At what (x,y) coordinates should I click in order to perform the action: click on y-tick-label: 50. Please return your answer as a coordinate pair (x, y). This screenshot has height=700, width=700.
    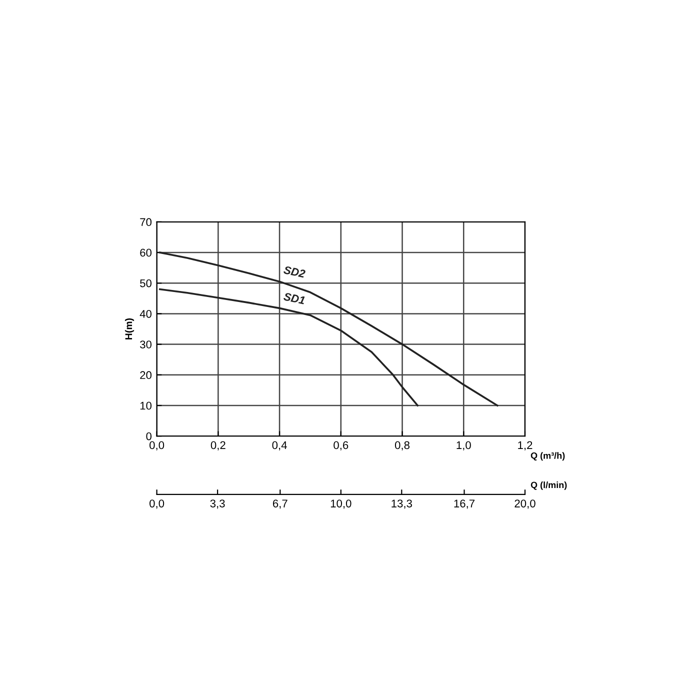
    Looking at the image, I should click on (146, 283).